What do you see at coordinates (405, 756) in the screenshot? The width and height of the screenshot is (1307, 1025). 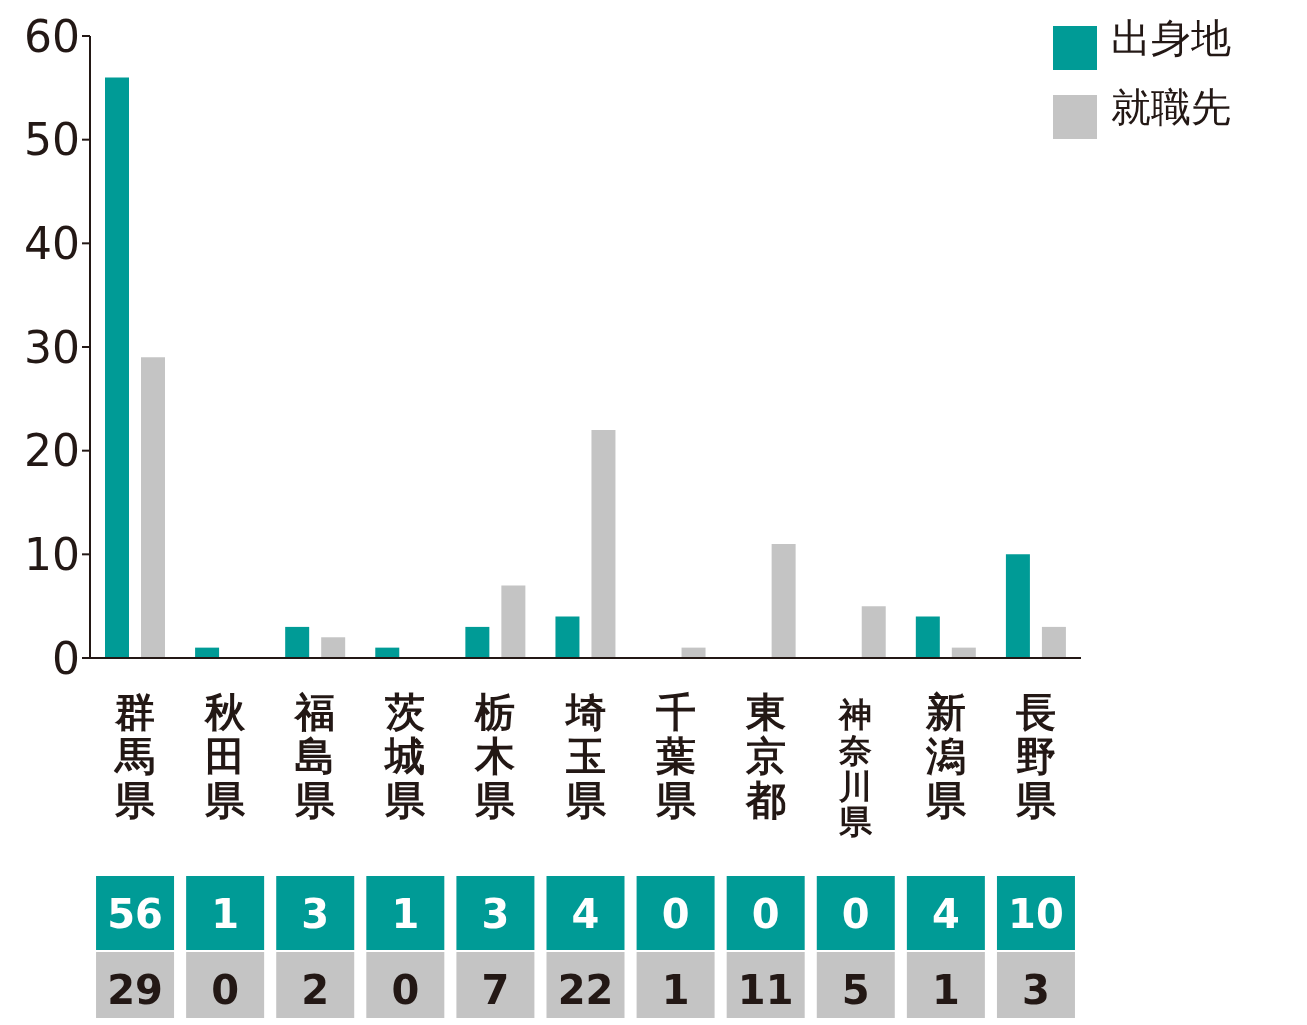 I see `x-tick-label: 茨城県` at bounding box center [405, 756].